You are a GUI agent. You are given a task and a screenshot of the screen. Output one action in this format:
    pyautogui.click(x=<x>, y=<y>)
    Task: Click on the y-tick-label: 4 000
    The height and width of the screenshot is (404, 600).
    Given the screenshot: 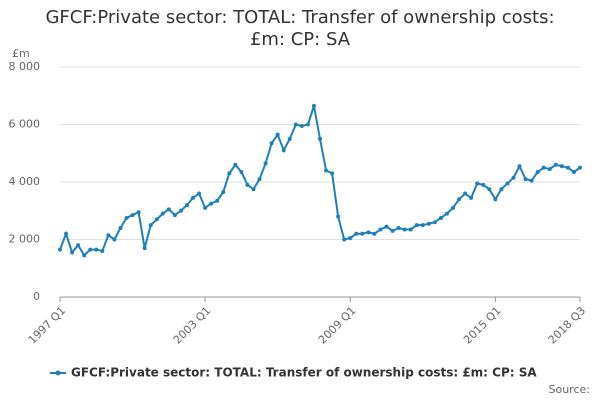 What is the action you would take?
    pyautogui.click(x=25, y=181)
    